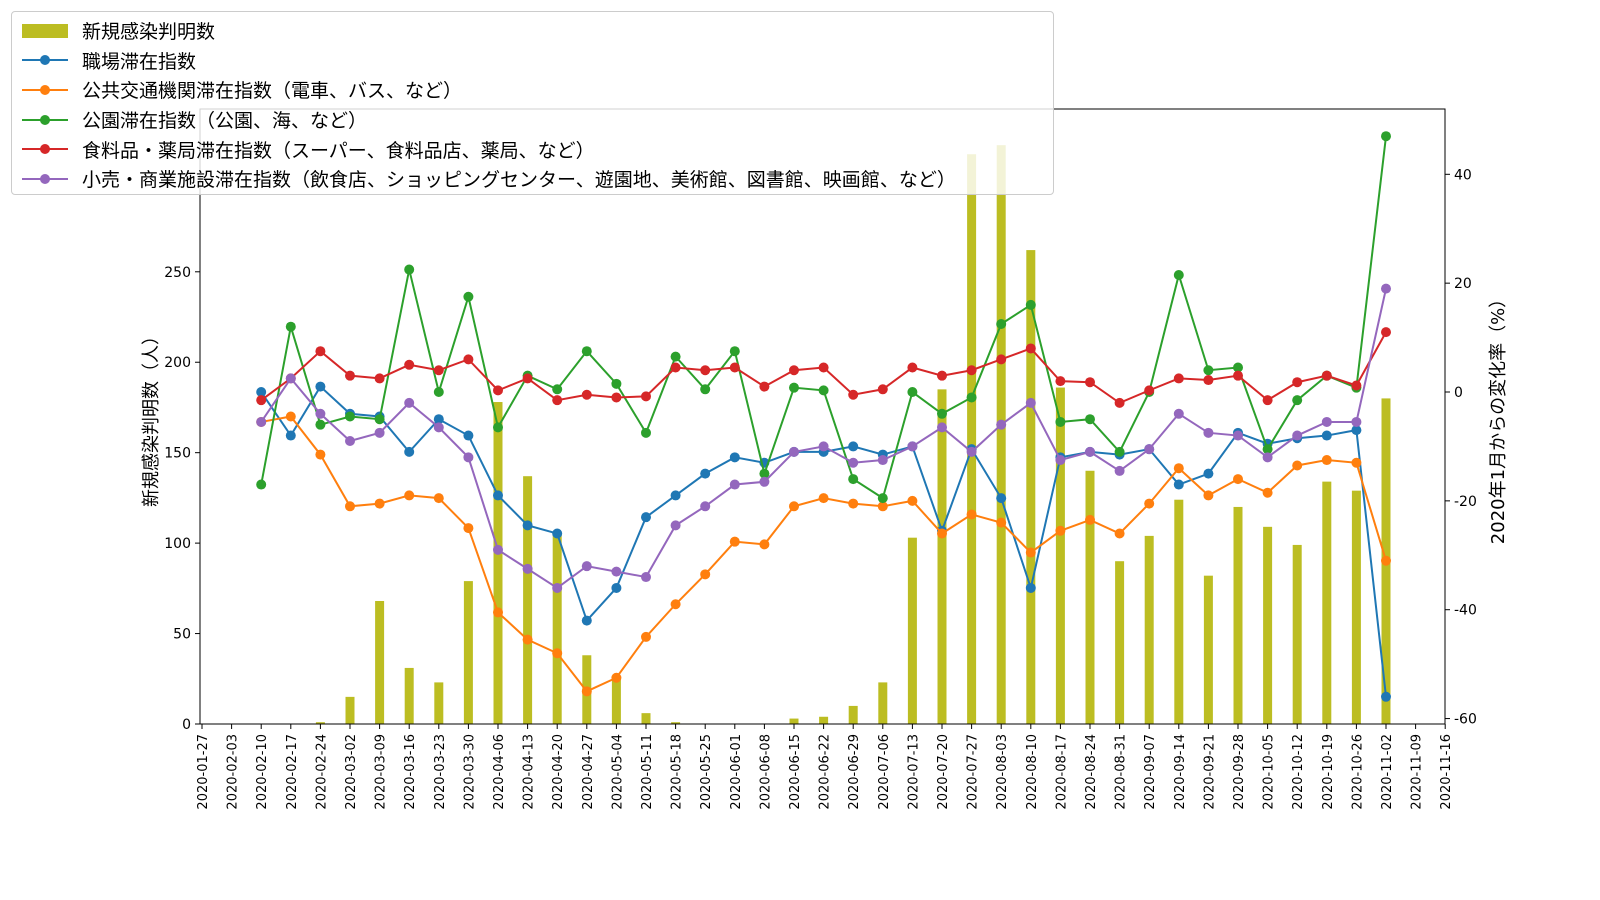 This screenshot has width=1600, height=900. I want to click on x-tick-label: 2020-09-07, so click(1150, 772).